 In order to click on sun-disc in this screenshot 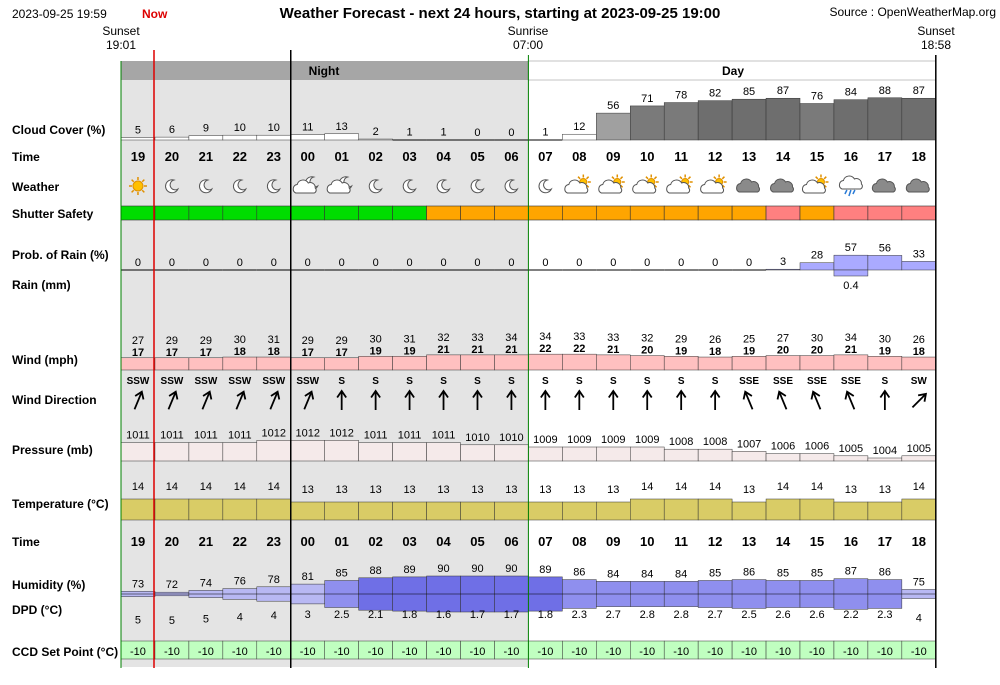, I will do `click(138, 186)`.